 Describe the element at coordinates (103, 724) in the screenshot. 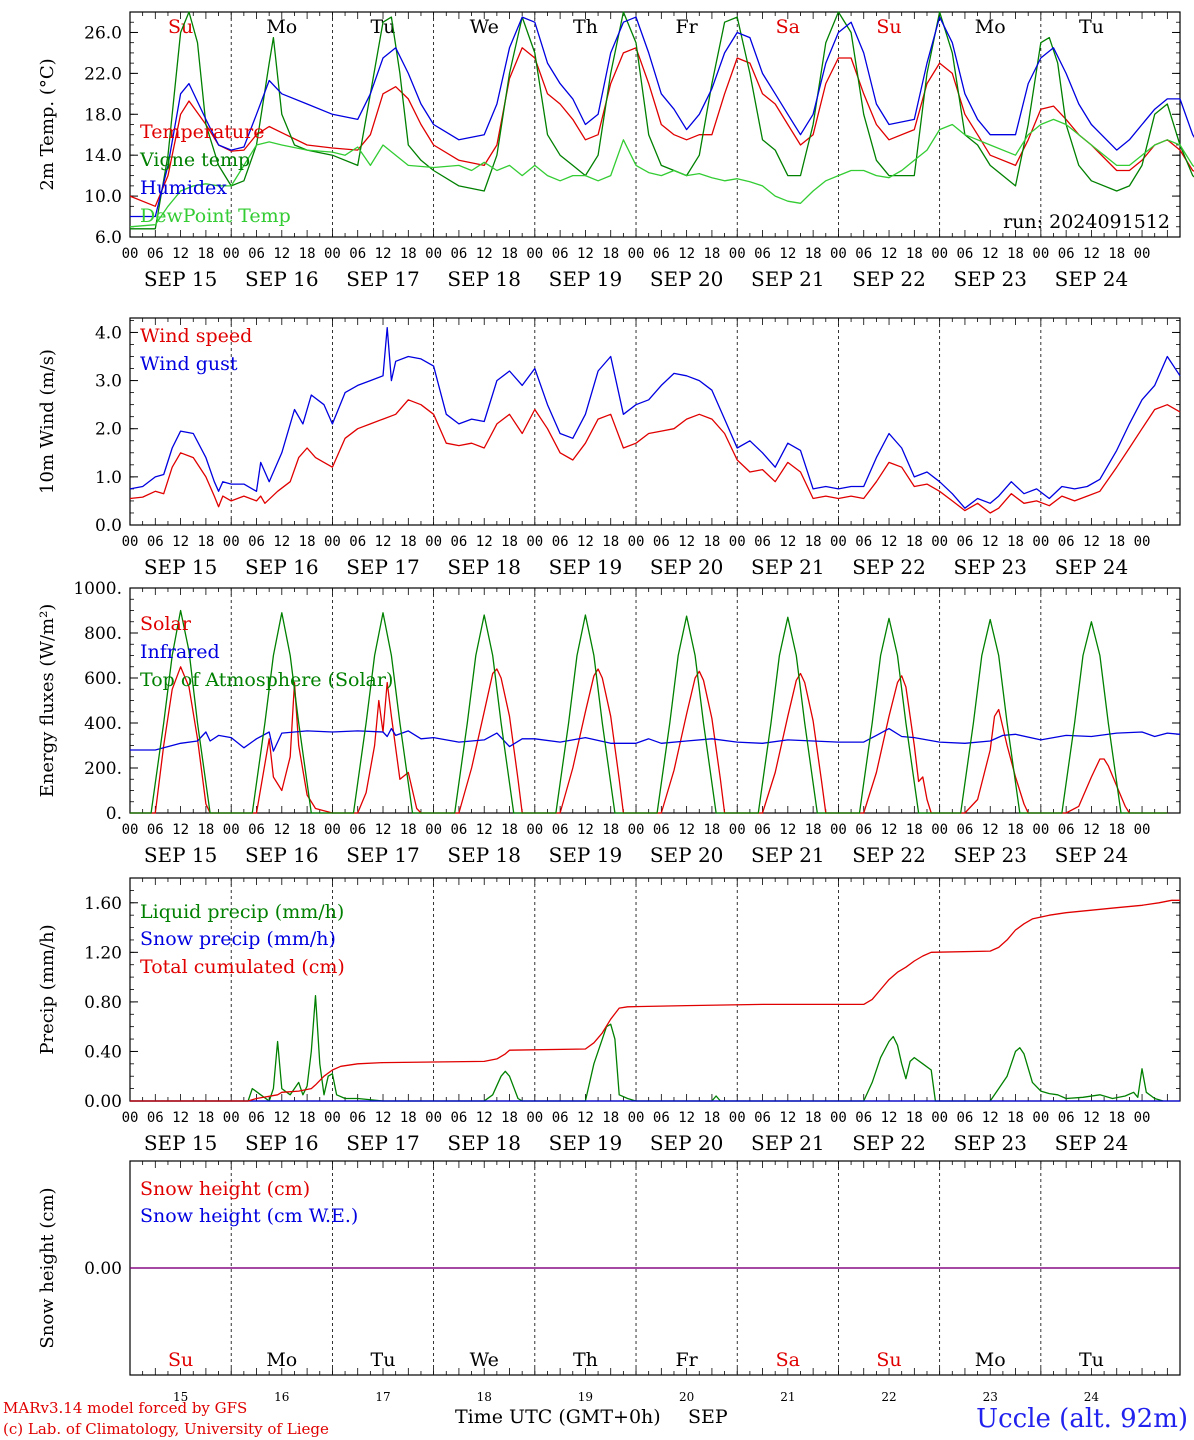

I see `y-tick-label: 400.` at that location.